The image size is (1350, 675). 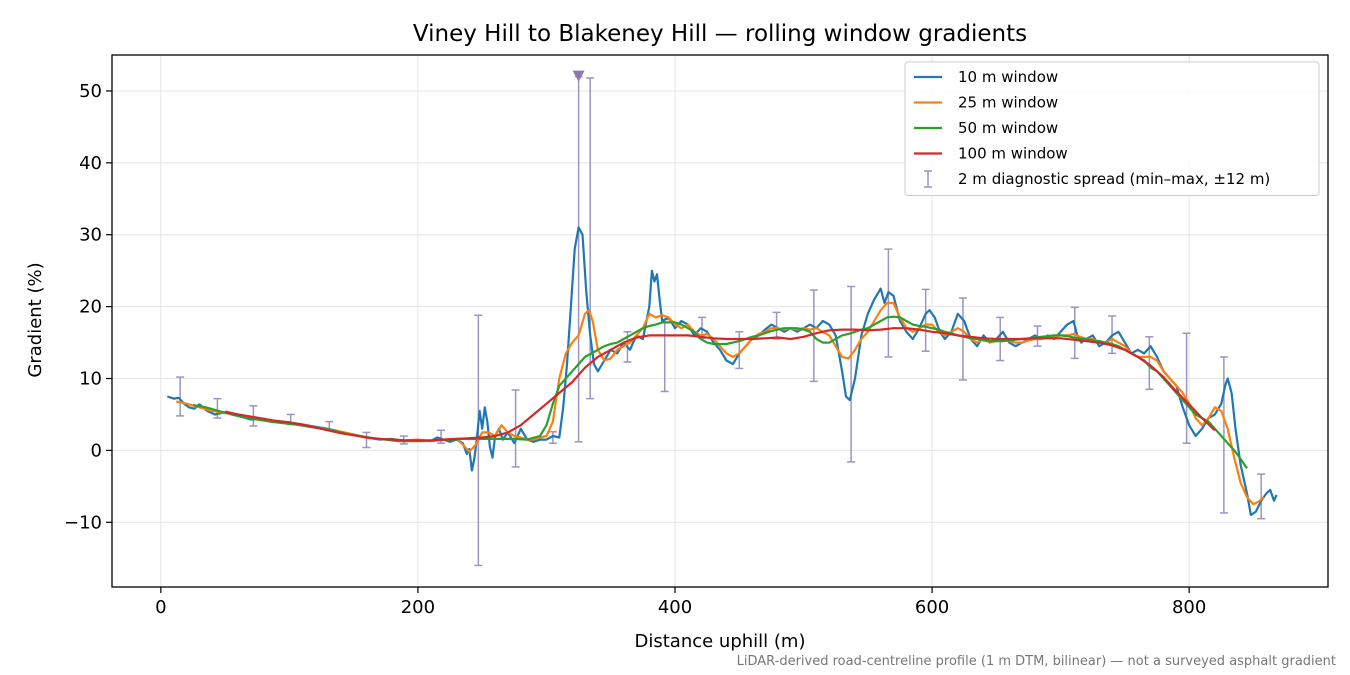 I want to click on x-tick-label: 200, so click(x=418, y=607).